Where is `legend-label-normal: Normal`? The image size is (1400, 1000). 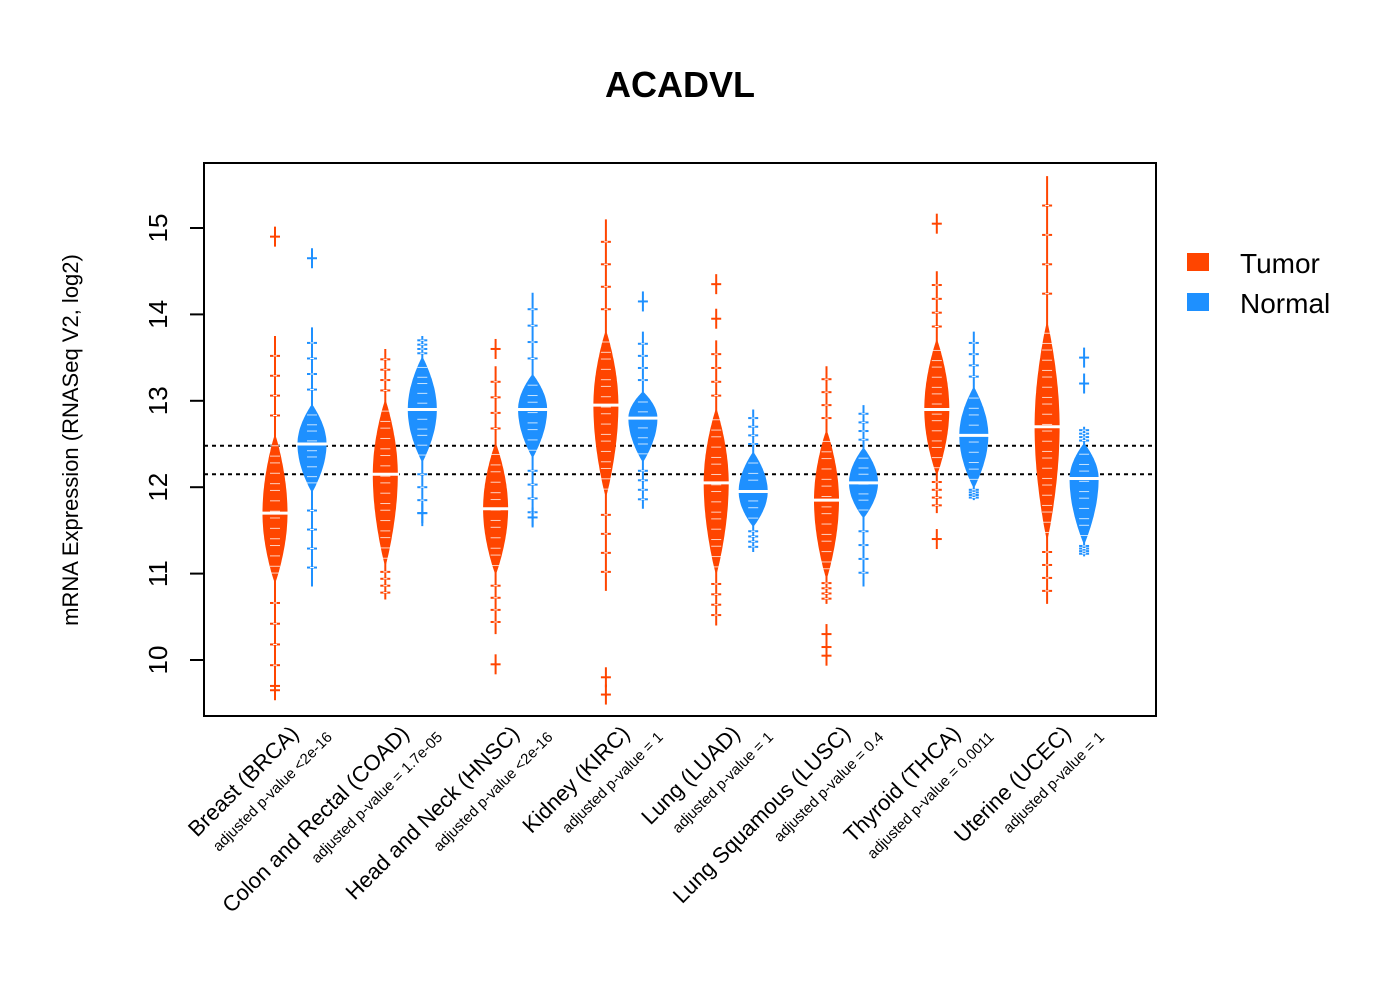 legend-label-normal: Normal is located at coordinates (1285, 303).